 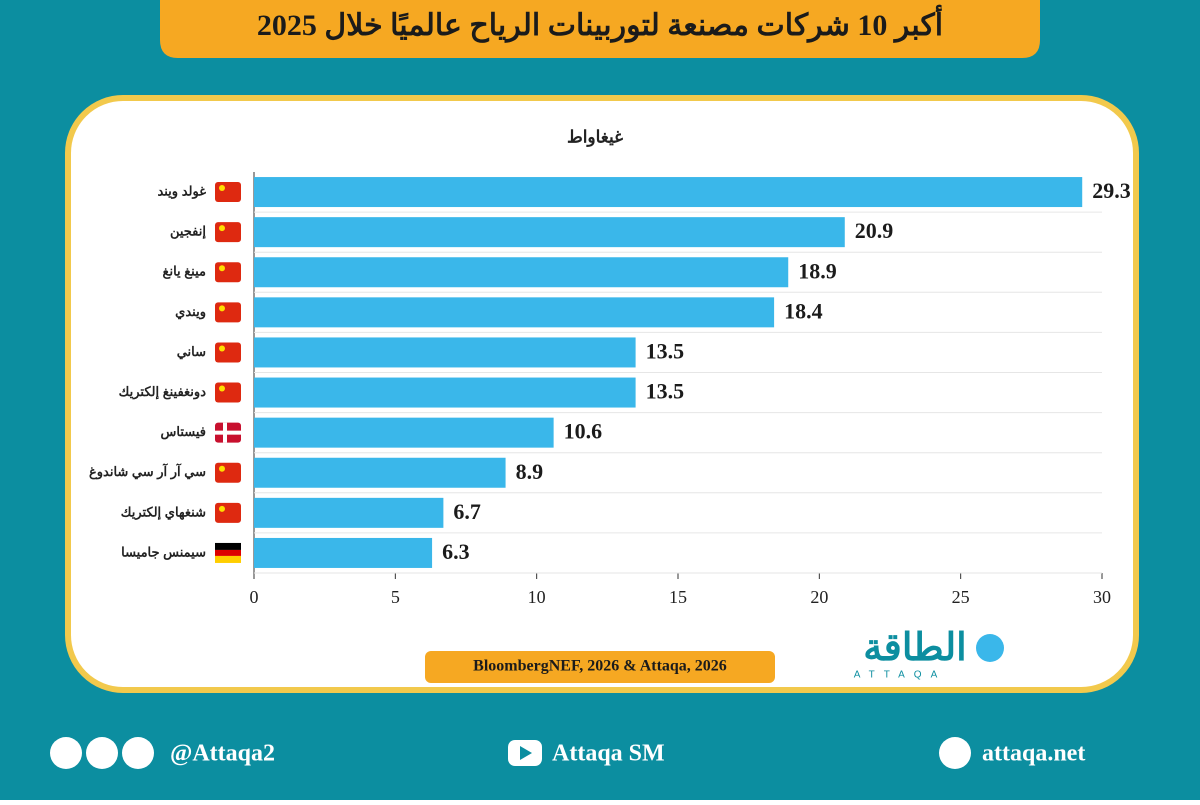 I want to click on flag-cross, so click(x=228, y=432).